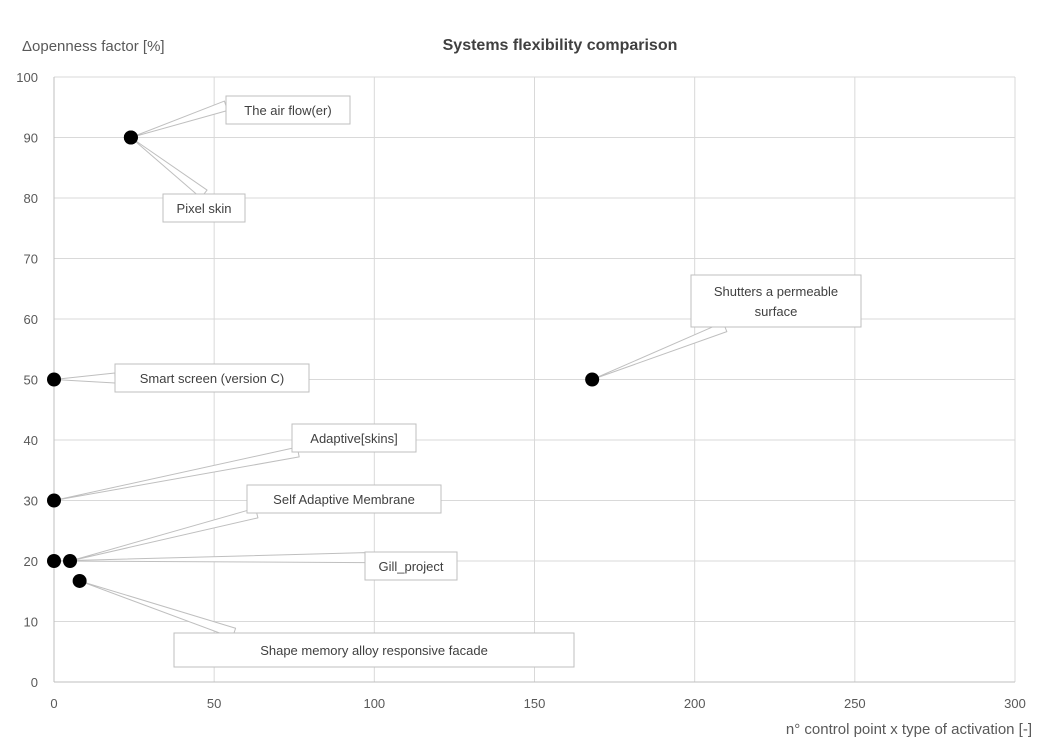  I want to click on y-tick-label: 60, so click(31, 319).